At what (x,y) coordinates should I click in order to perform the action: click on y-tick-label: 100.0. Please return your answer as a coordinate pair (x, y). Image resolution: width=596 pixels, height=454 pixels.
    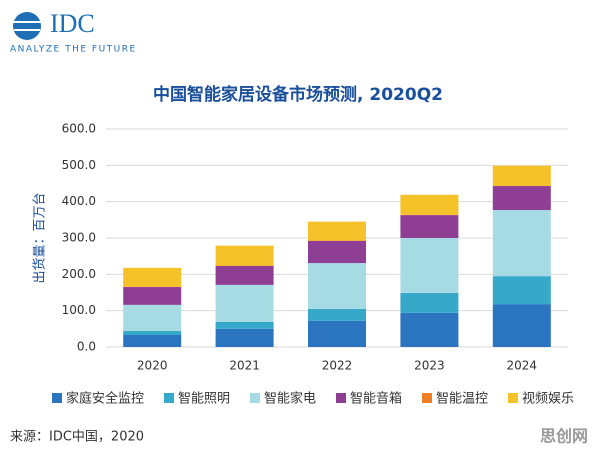
    Looking at the image, I should click on (79, 310).